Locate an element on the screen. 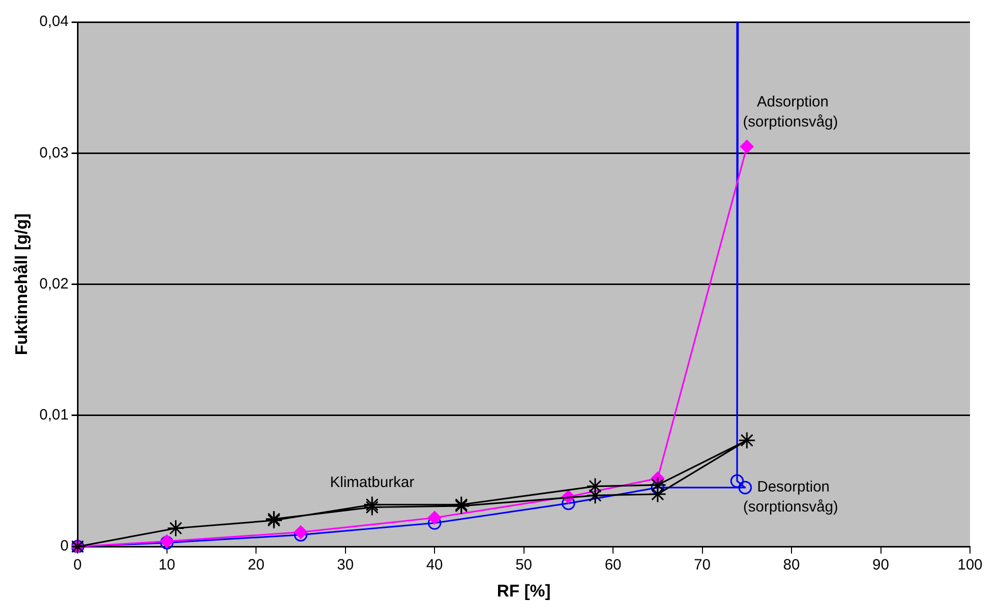 The width and height of the screenshot is (997, 615). y-tick-label: 0 is located at coordinates (64, 546).